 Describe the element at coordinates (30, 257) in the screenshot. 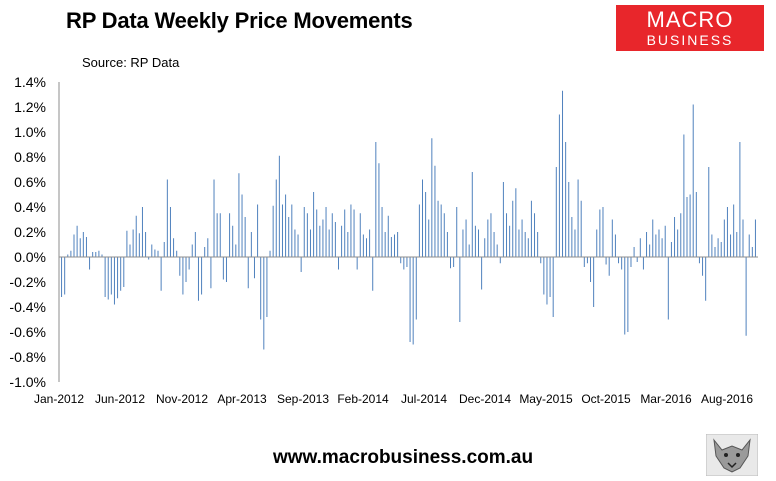

I see `y-tick-label: 0.0%` at that location.